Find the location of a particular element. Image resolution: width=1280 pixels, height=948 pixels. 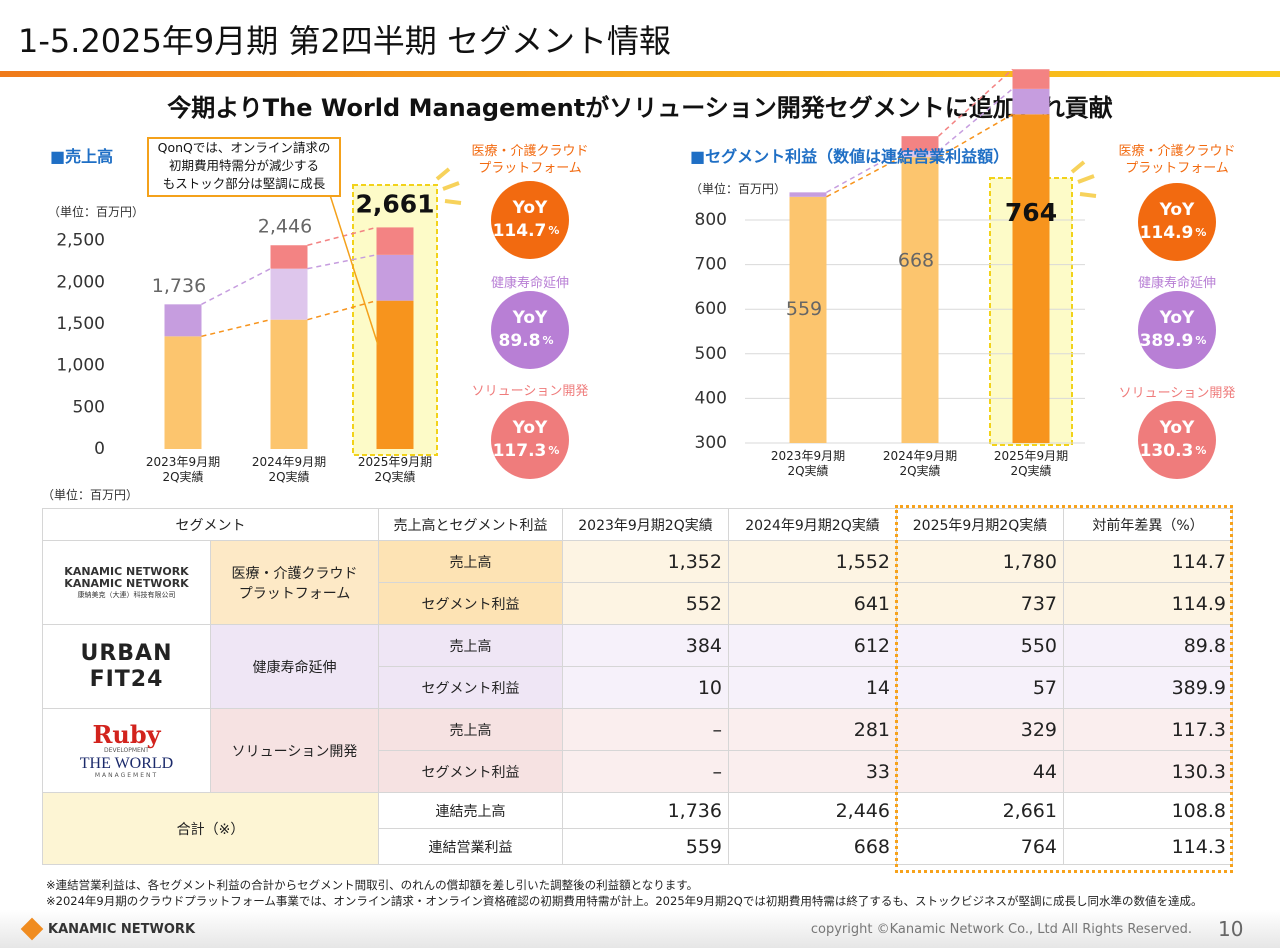

logo-cell: Ruby DEVELOPMENT THE WORLD MANAGEMENT is located at coordinates (126, 750).